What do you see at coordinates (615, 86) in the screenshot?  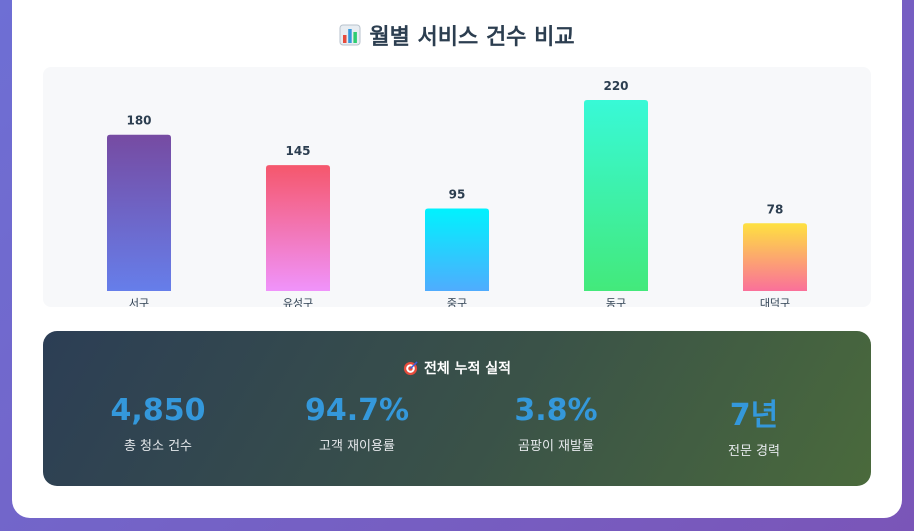 I see `bar-value-label: 220` at bounding box center [615, 86].